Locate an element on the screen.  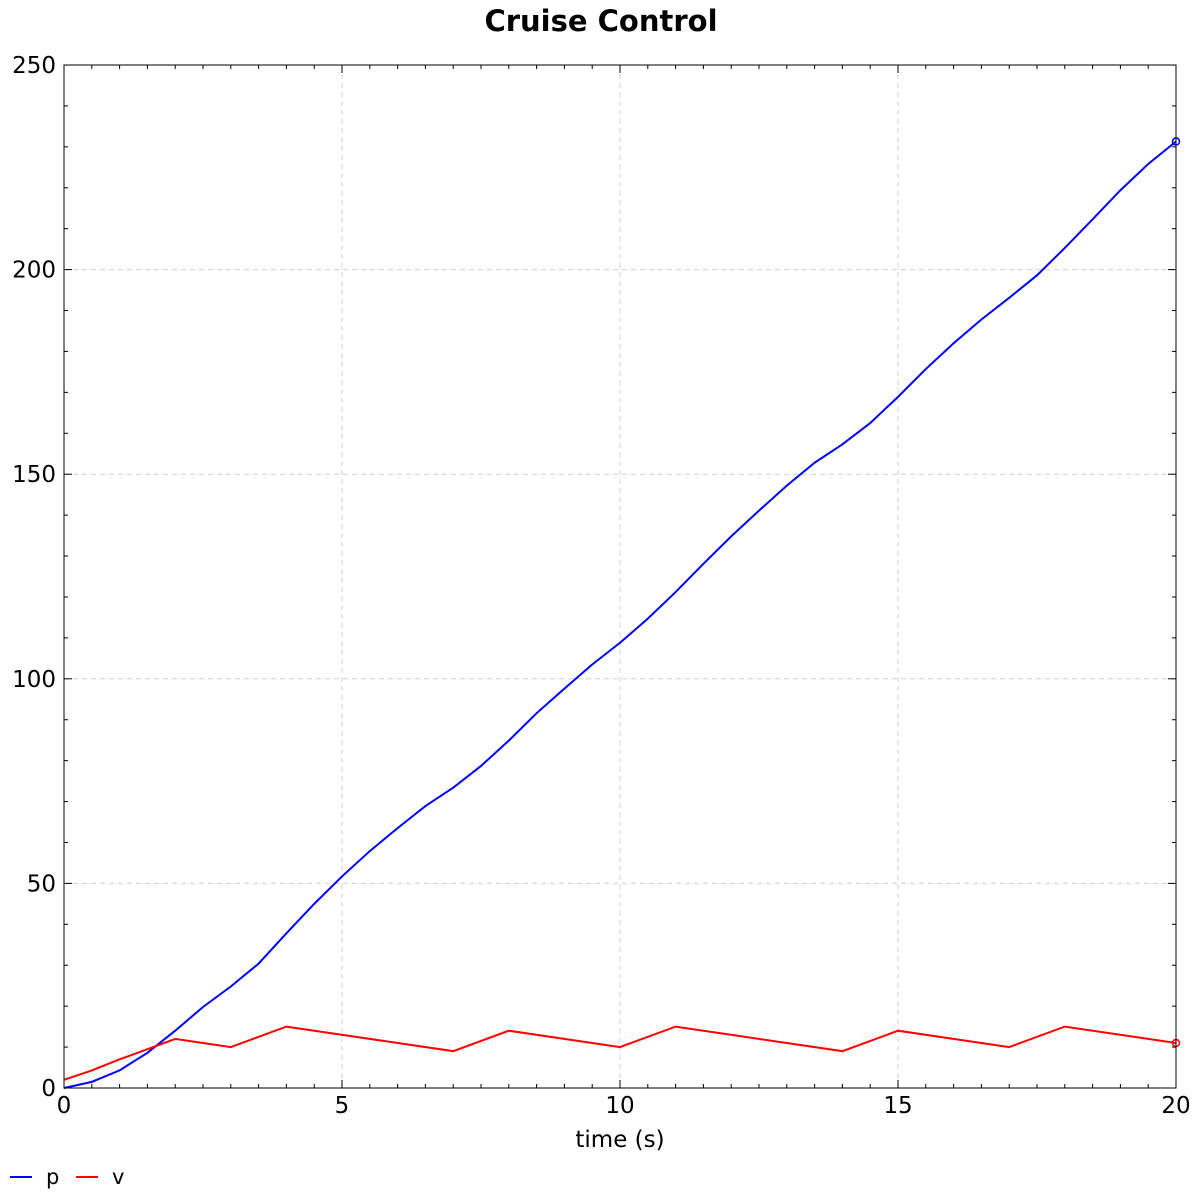
chart-title: Cruise Control is located at coordinates (600, 21).